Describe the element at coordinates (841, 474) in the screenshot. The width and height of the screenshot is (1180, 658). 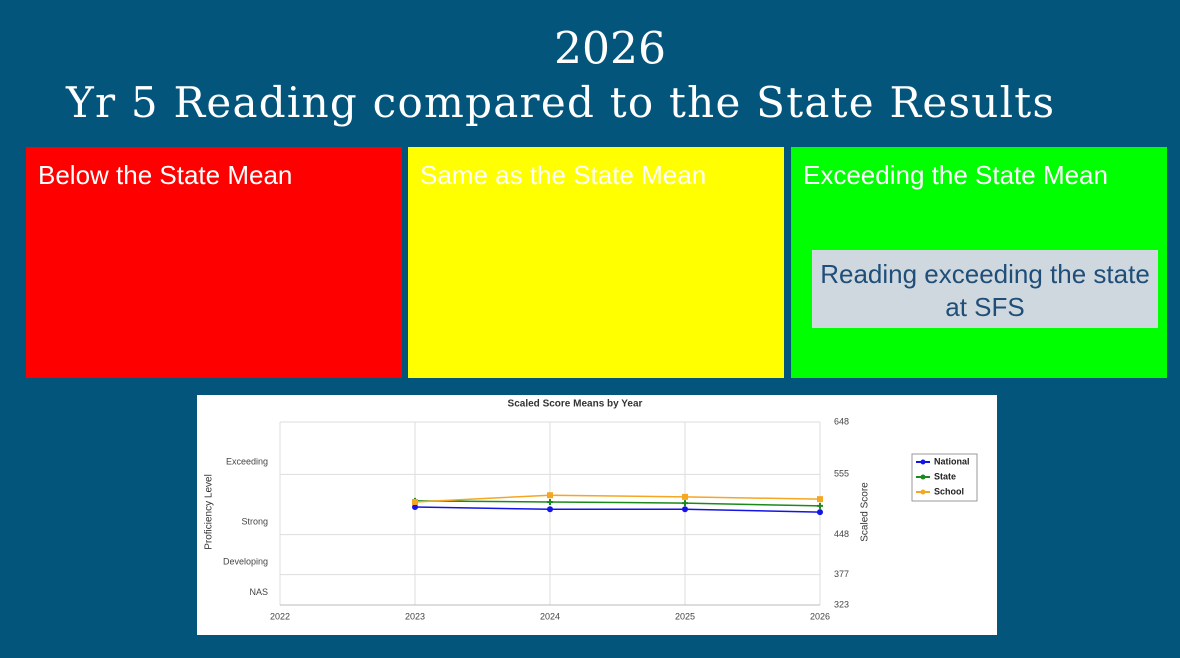
I see `y2-tick-label: 555` at that location.